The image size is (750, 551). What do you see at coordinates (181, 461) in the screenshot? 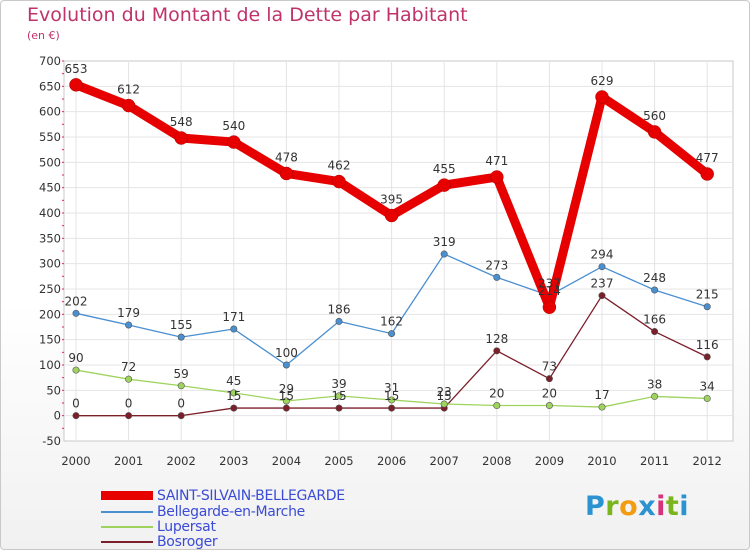
I see `x-tick-label: 2002` at bounding box center [181, 461].